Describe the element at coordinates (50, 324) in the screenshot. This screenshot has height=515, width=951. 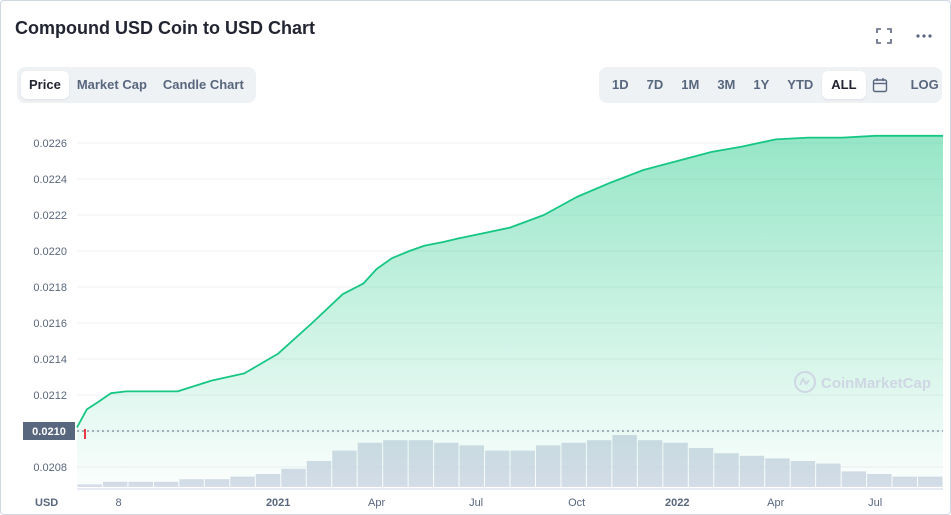
I see `y-tick-label: 0.0216` at that location.